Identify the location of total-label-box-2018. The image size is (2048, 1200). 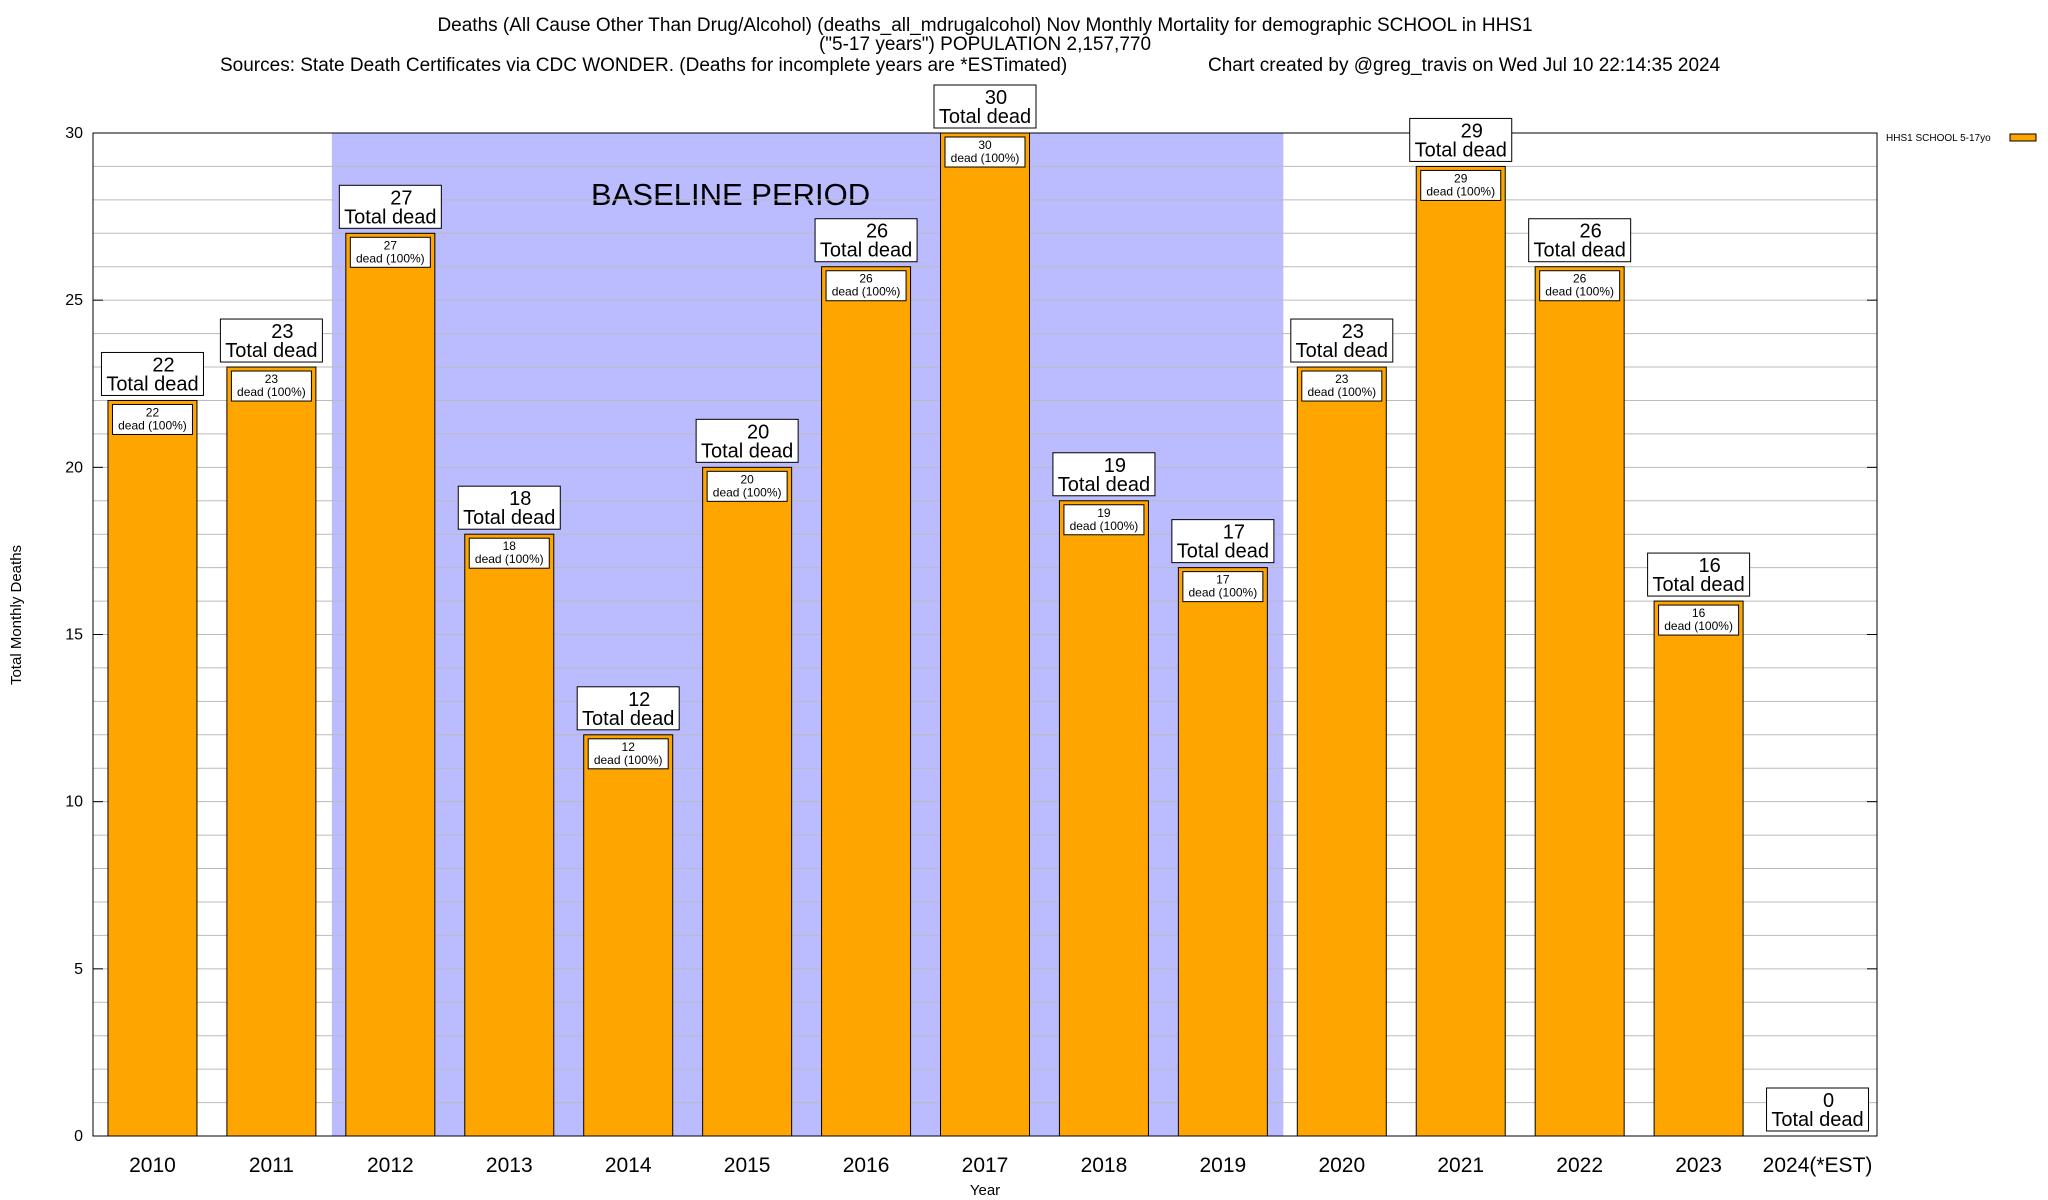
(1104, 474).